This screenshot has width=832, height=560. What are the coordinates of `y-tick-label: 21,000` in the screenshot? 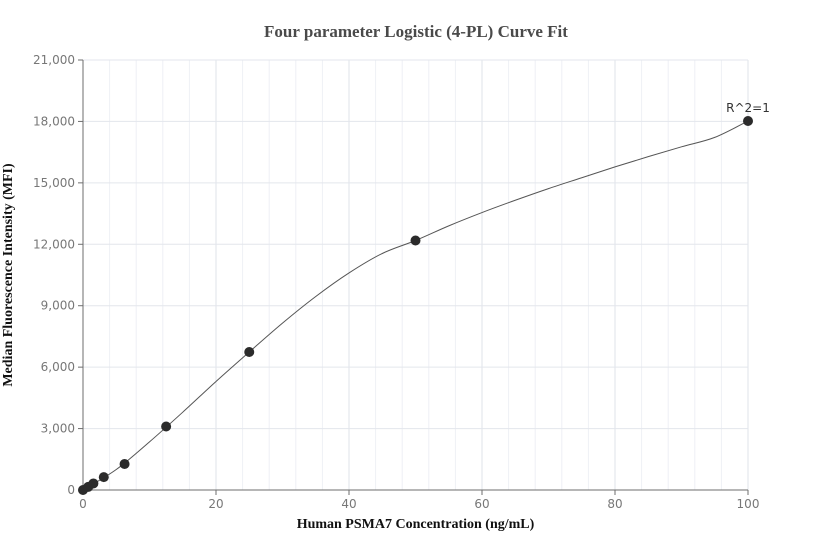 It's located at (54, 60).